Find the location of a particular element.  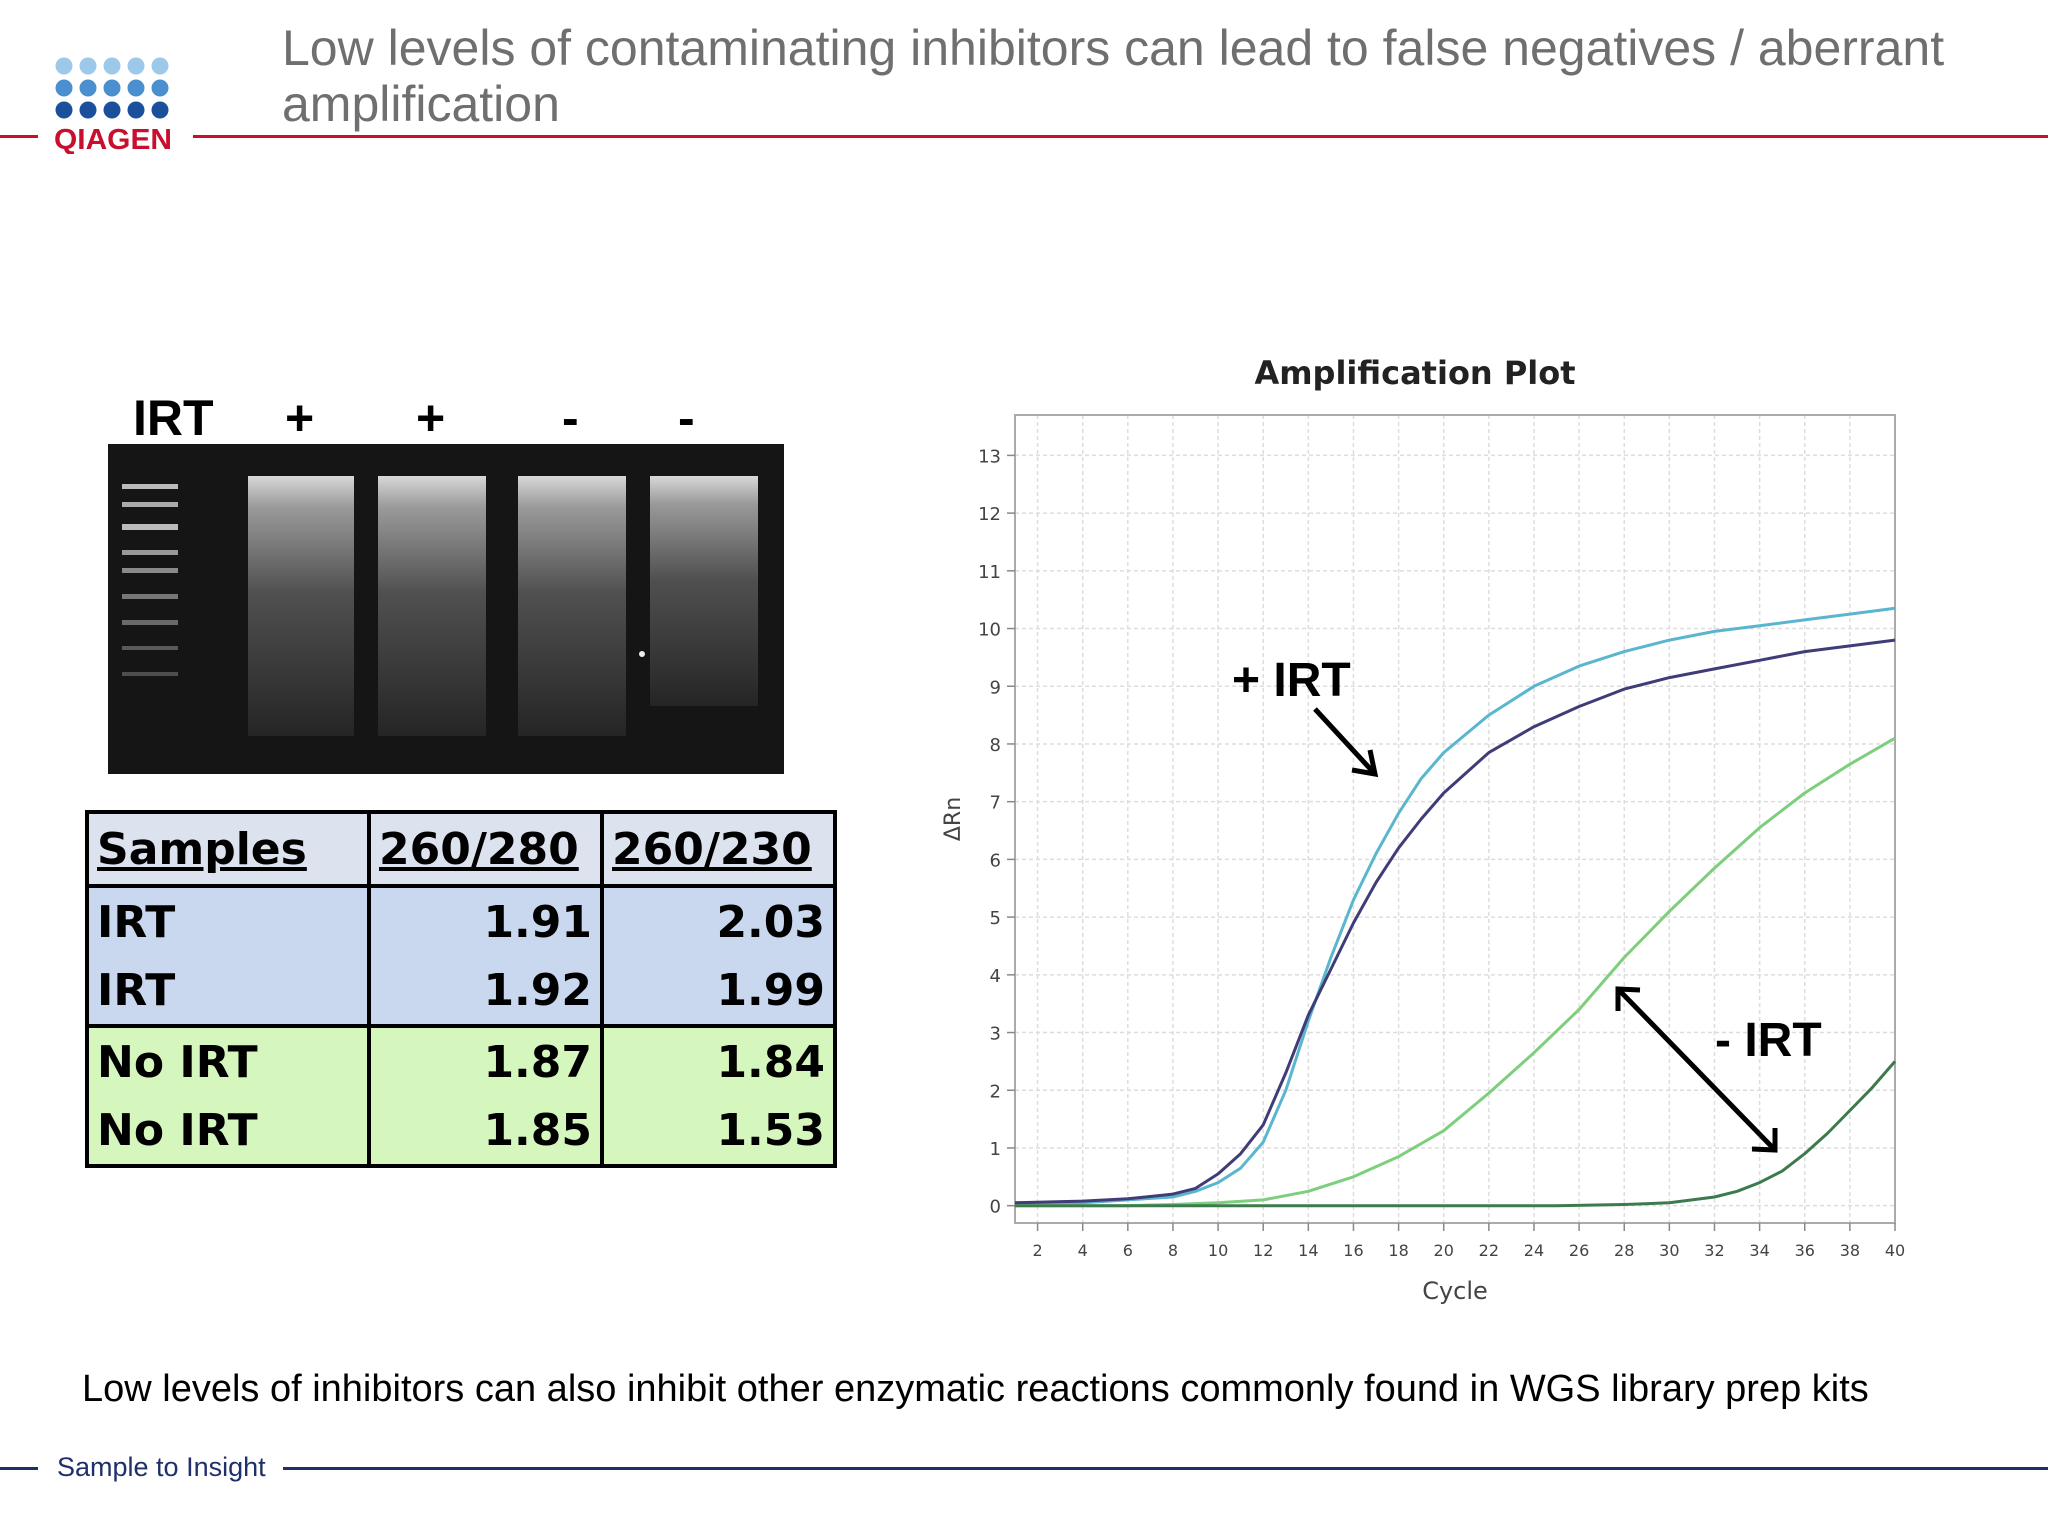

annotation-minus-irt-label: - IRT is located at coordinates (1768, 1040).